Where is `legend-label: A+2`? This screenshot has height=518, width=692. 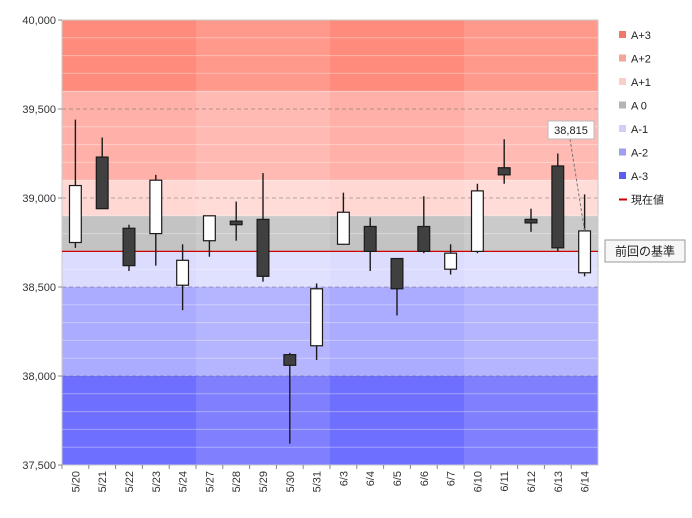
legend-label: A+2 is located at coordinates (641, 60).